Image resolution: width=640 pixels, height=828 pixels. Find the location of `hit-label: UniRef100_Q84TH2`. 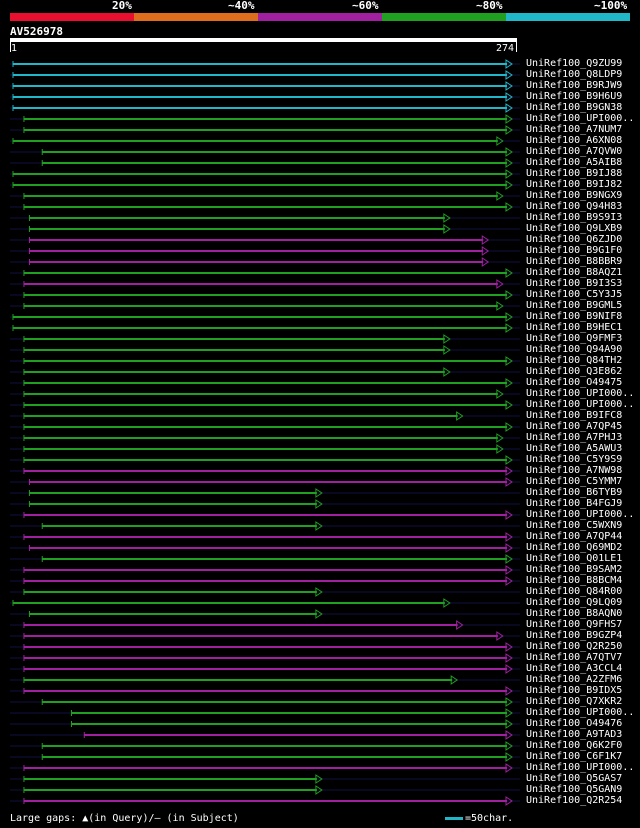

hit-label: UniRef100_Q84TH2 is located at coordinates (574, 360).